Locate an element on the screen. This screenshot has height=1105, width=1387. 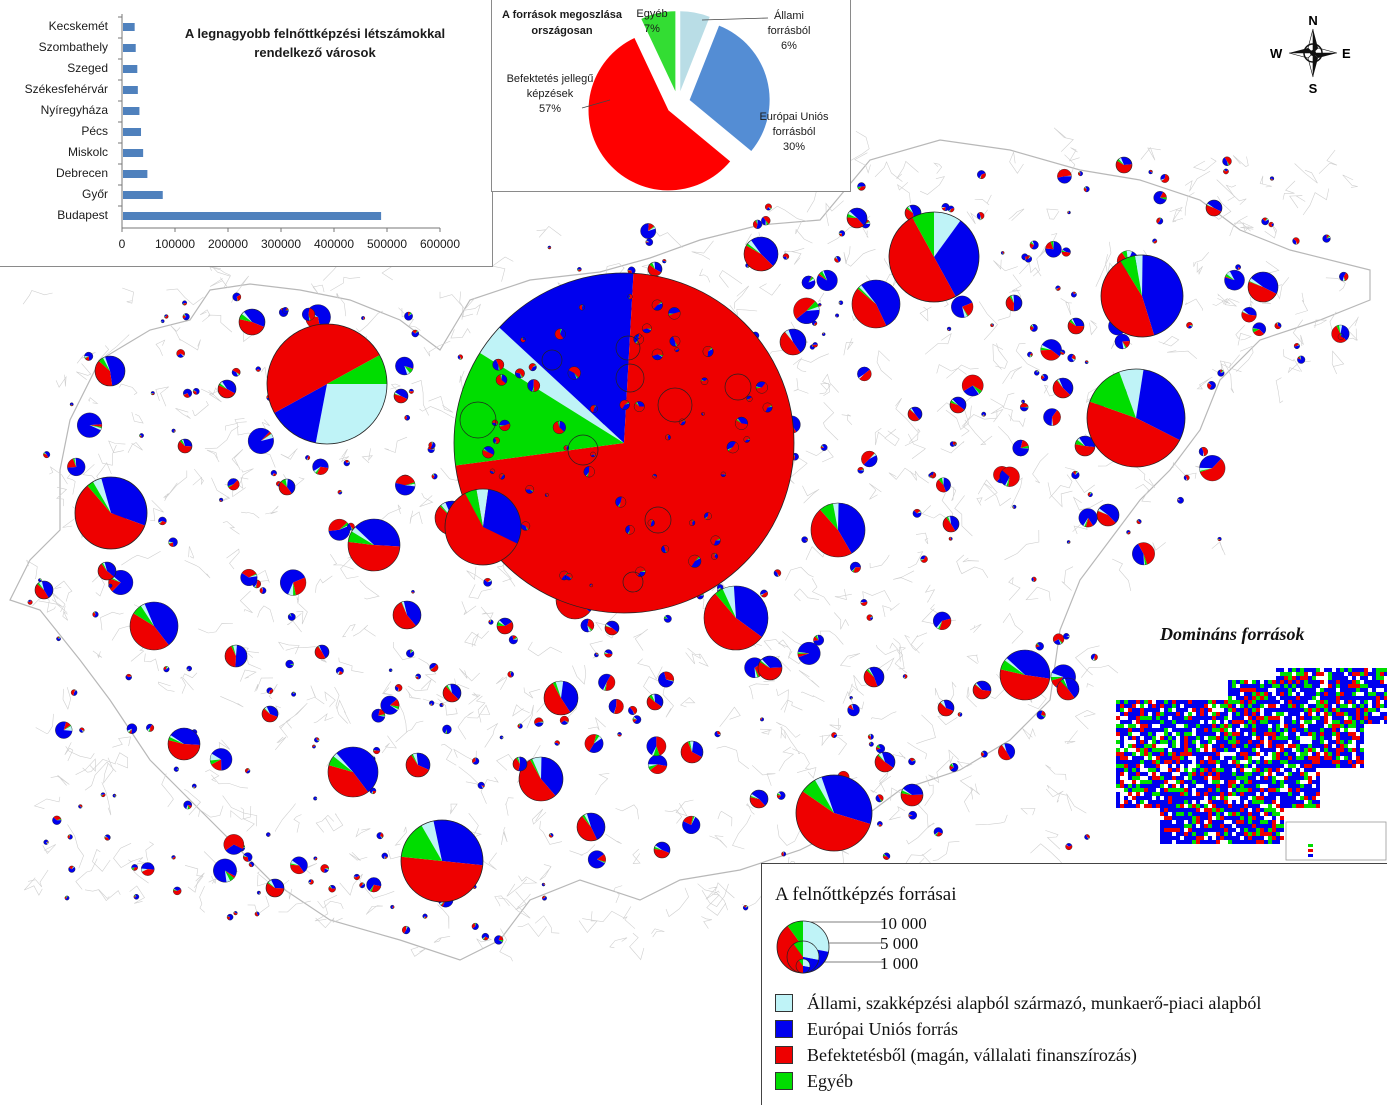
bar-Pécs is located at coordinates (132, 132).